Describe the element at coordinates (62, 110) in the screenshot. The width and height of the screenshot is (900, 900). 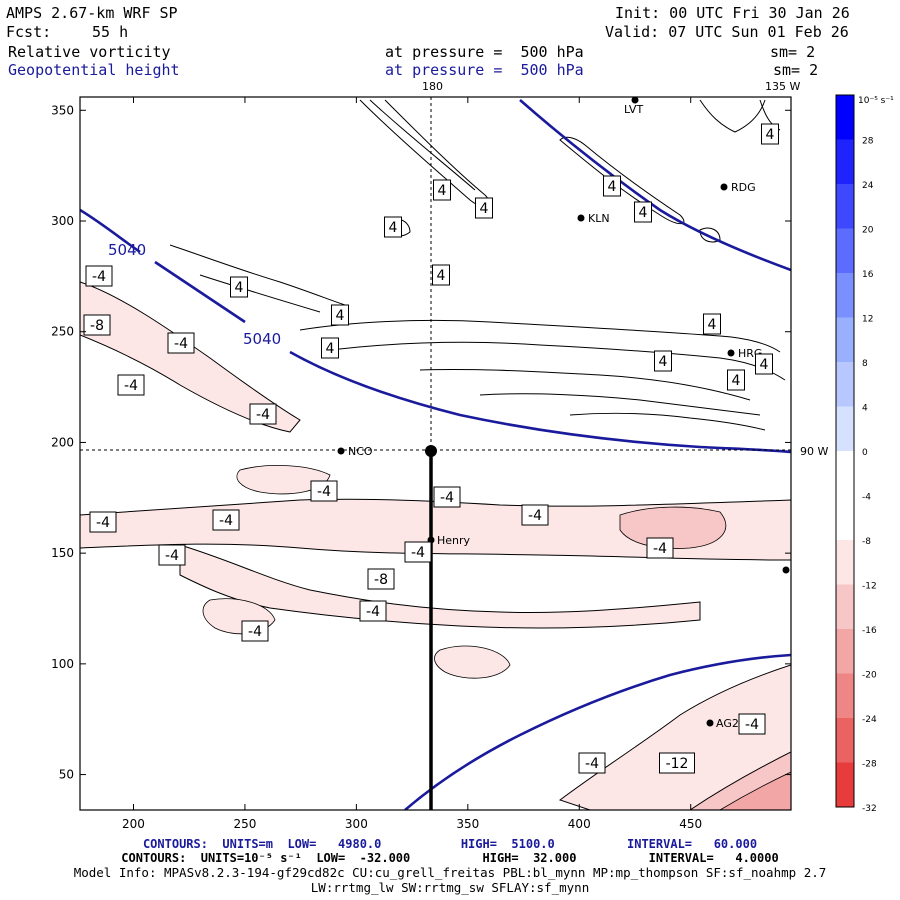
I see `y-tick-label: 350` at that location.